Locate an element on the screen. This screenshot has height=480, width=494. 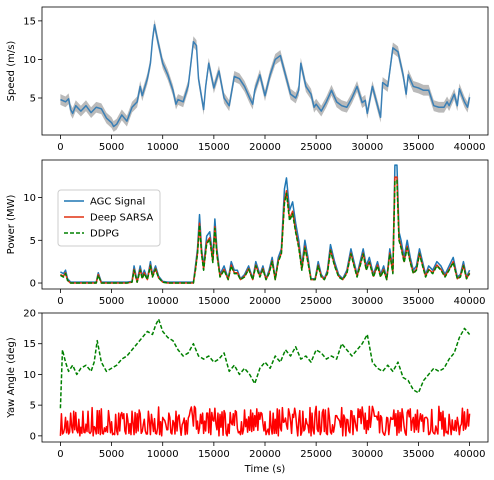
legend: AGC Signal Deep SARSA DDPG is located at coordinates (109, 218).